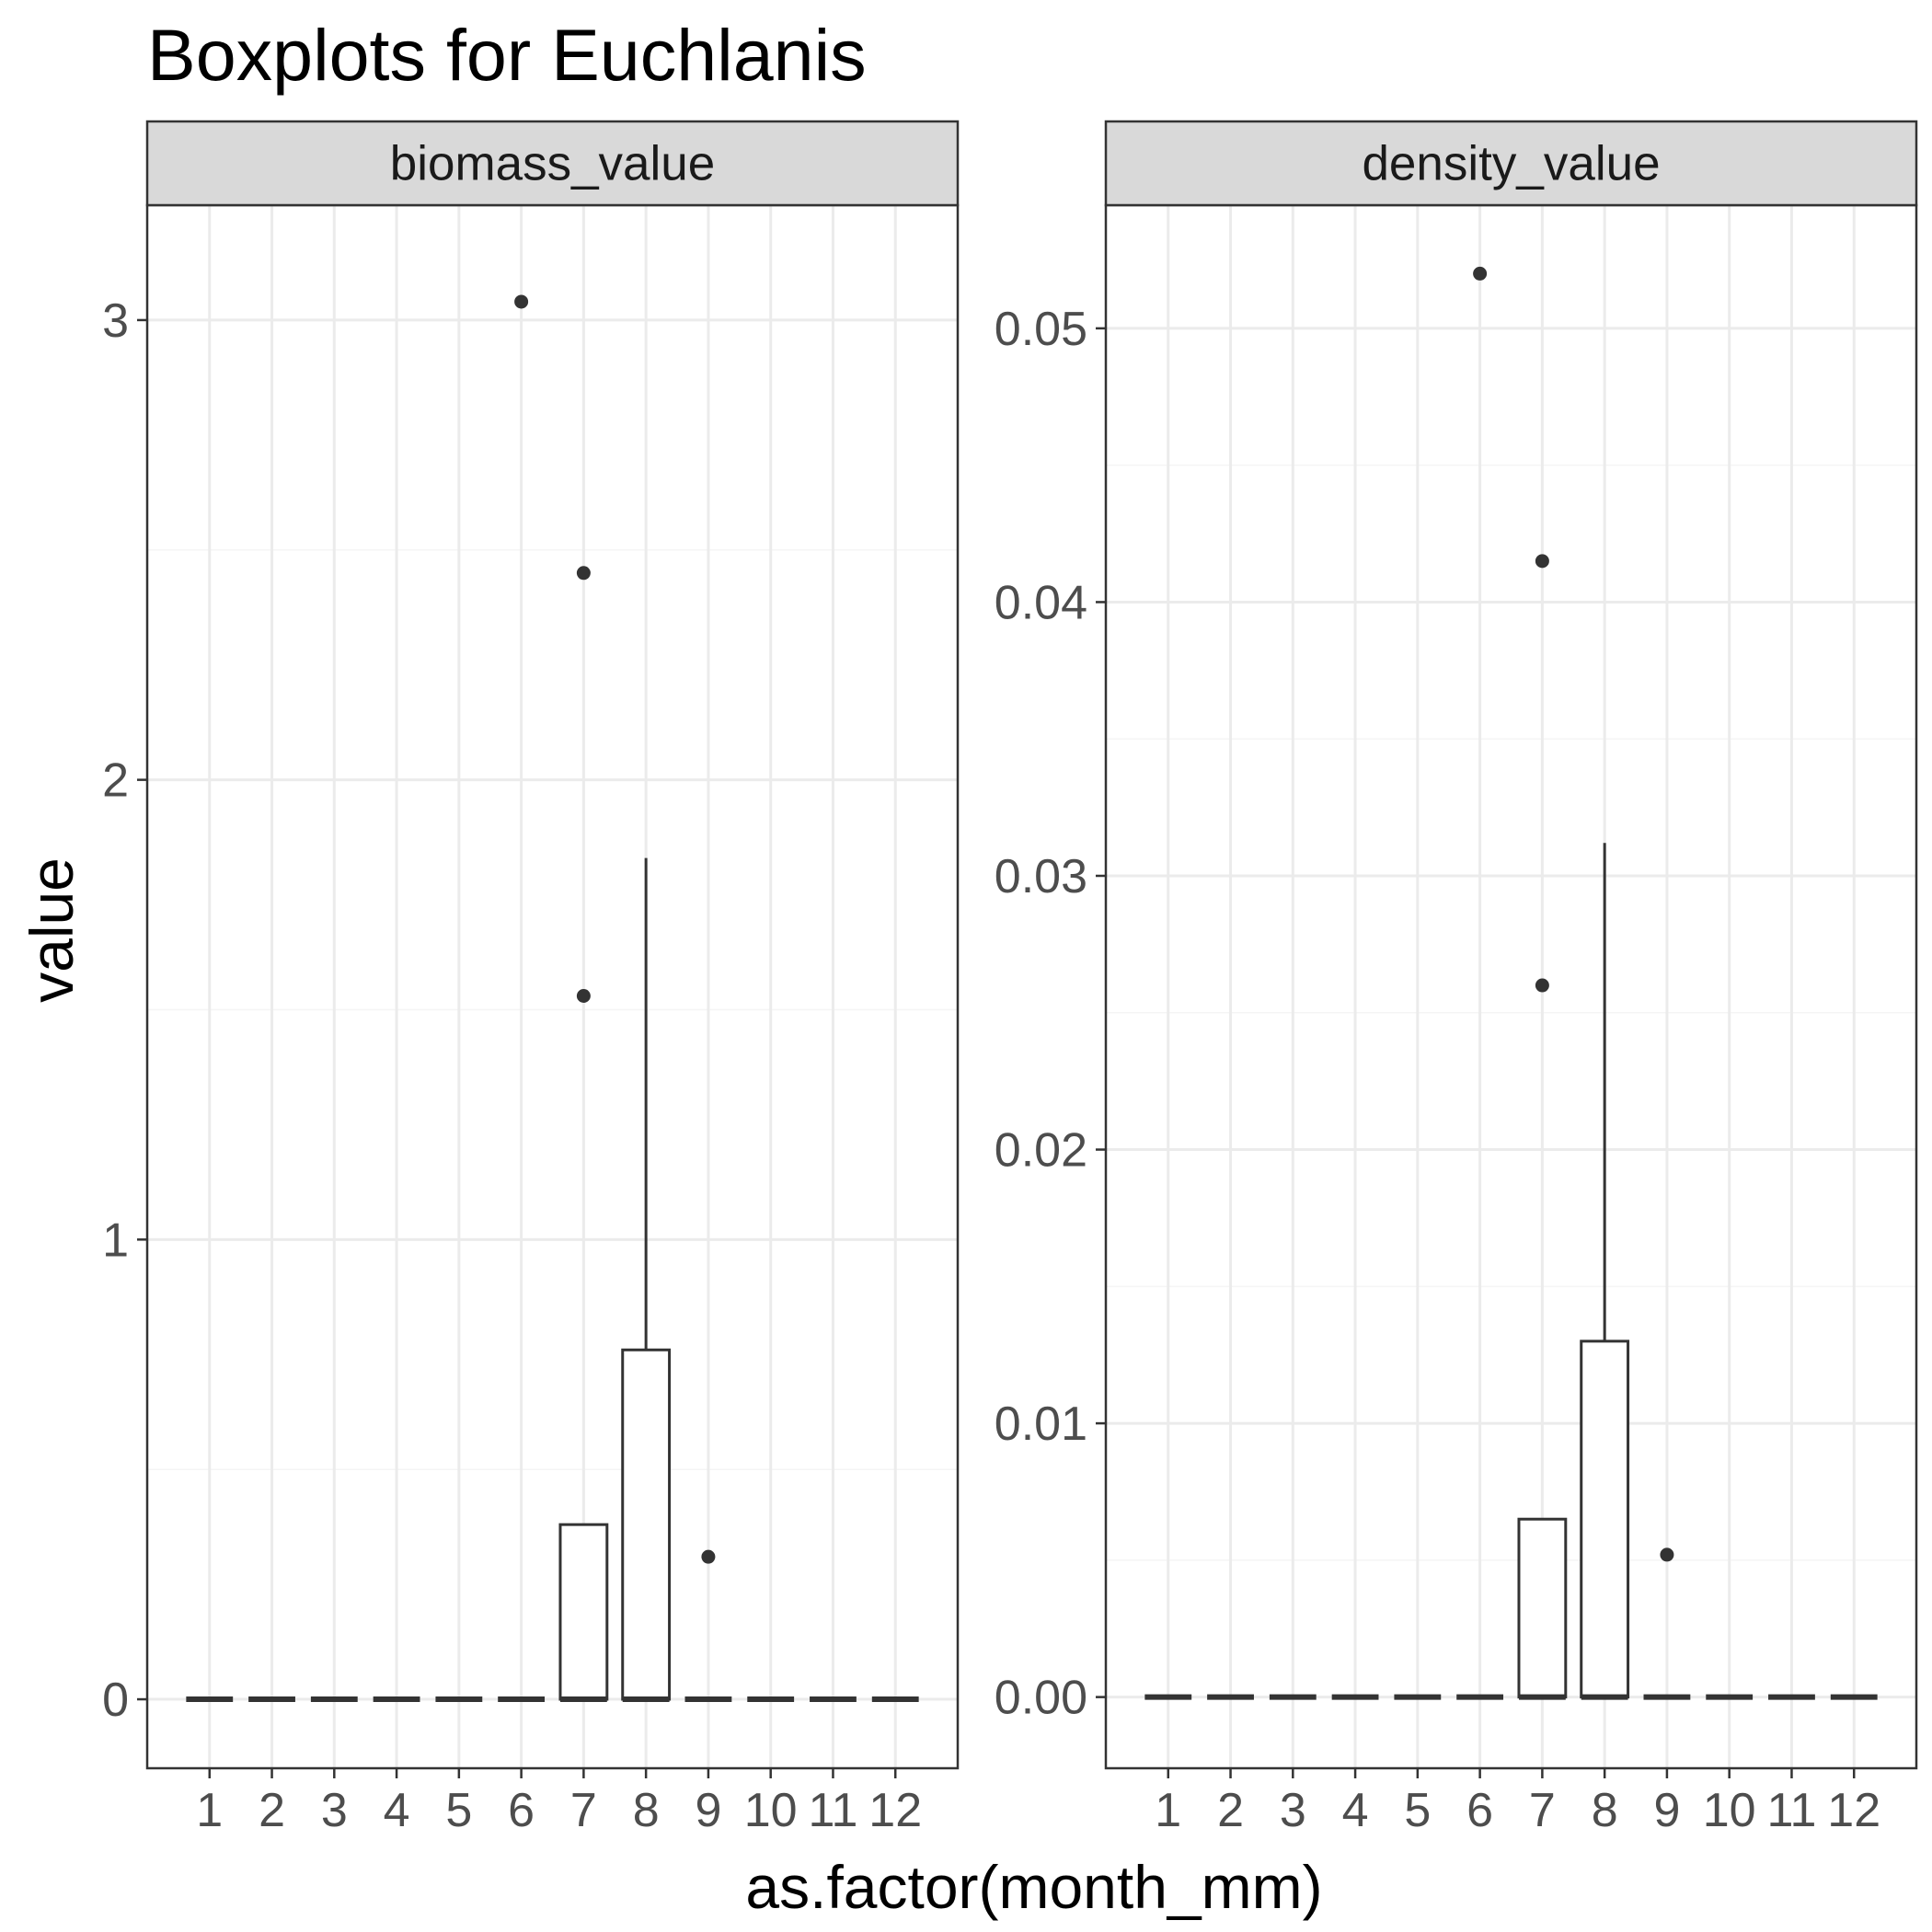 Image resolution: width=1932 pixels, height=1932 pixels. I want to click on y-tick-label: 0.01, so click(1041, 1424).